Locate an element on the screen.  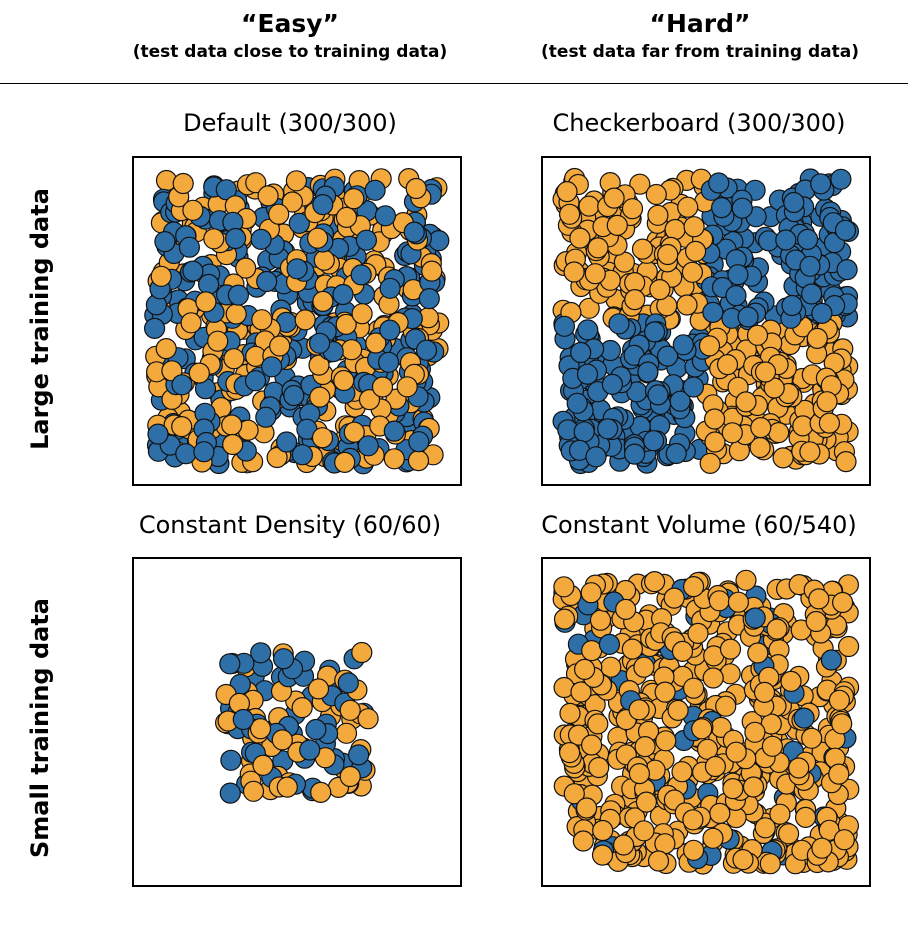
column-subtitle-easy: (test data close to training data) is located at coordinates (290, 52).